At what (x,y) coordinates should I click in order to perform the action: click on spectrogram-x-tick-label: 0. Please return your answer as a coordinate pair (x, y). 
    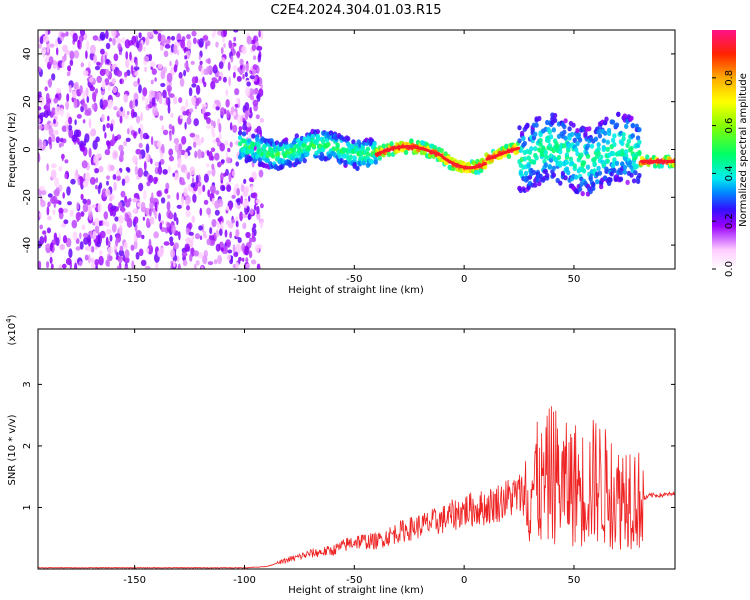
    Looking at the image, I should click on (464, 279).